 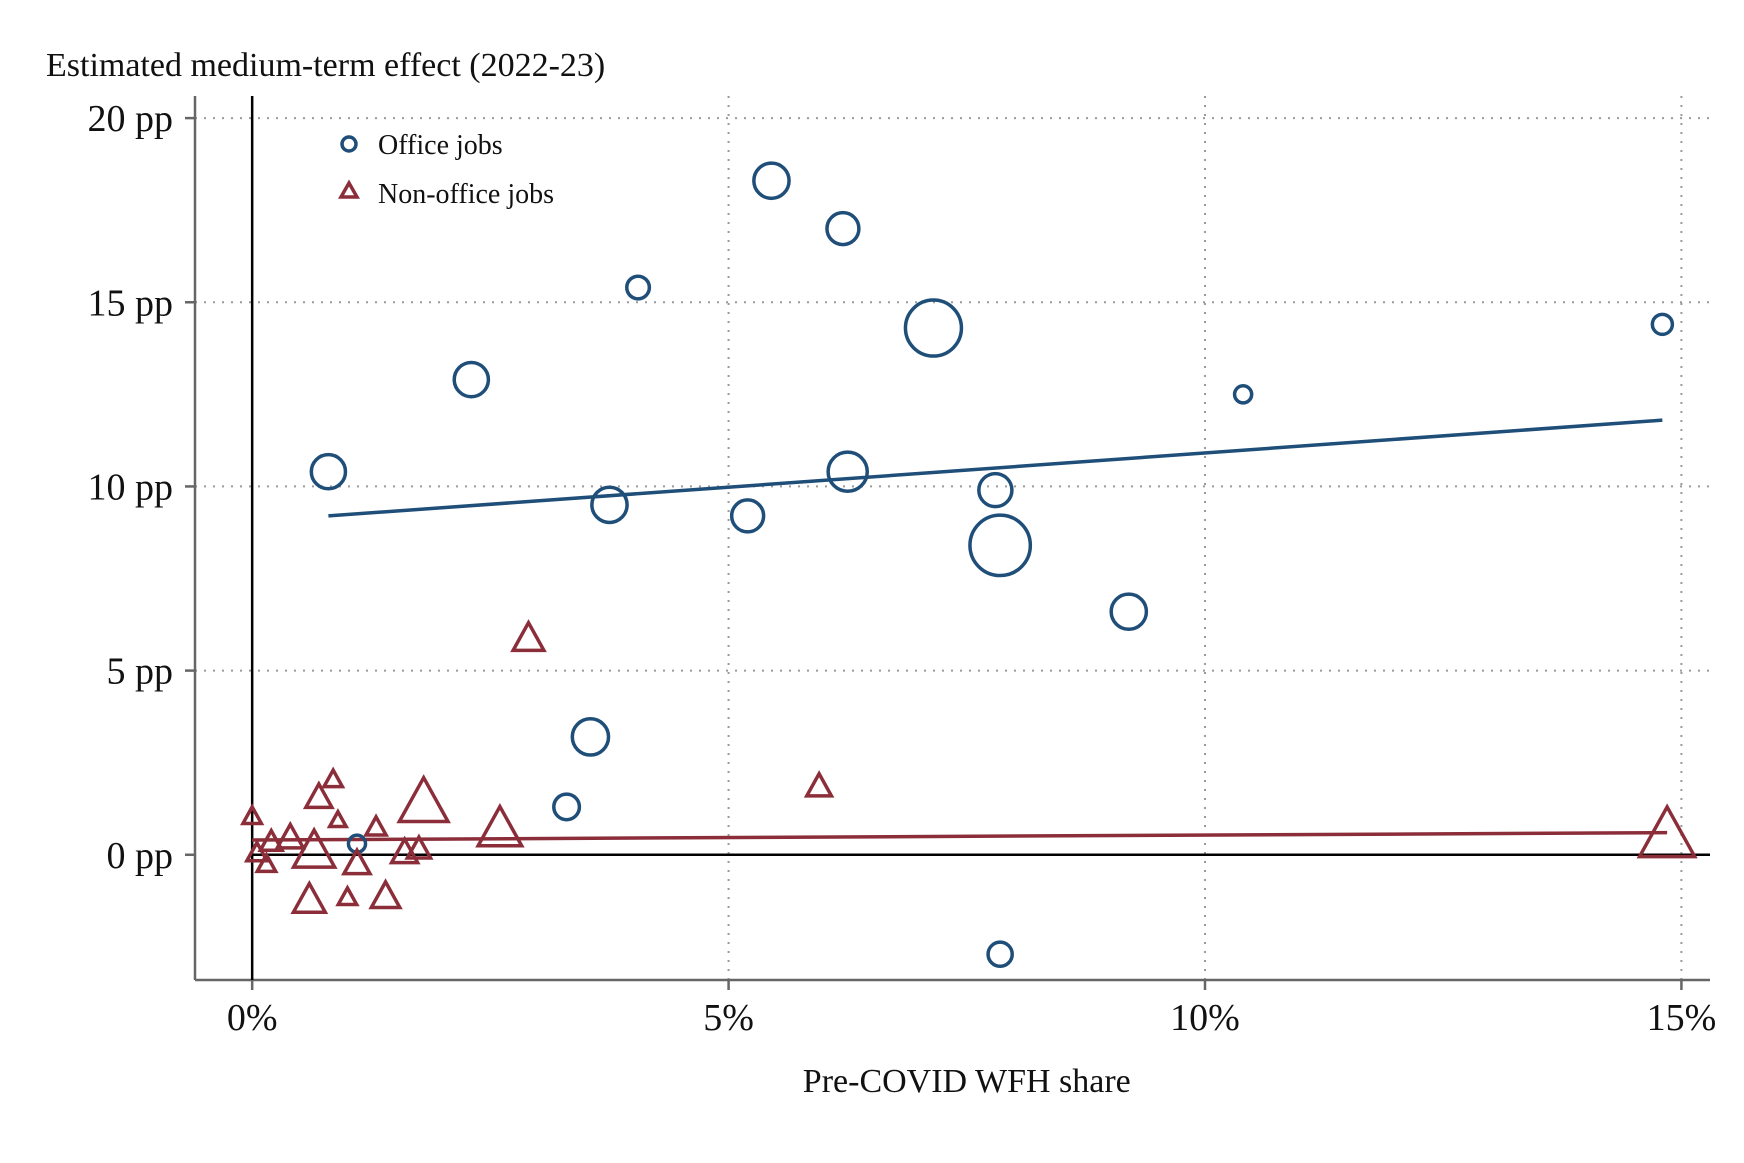 What do you see at coordinates (140, 856) in the screenshot?
I see `y-tick-label: 0 pp` at bounding box center [140, 856].